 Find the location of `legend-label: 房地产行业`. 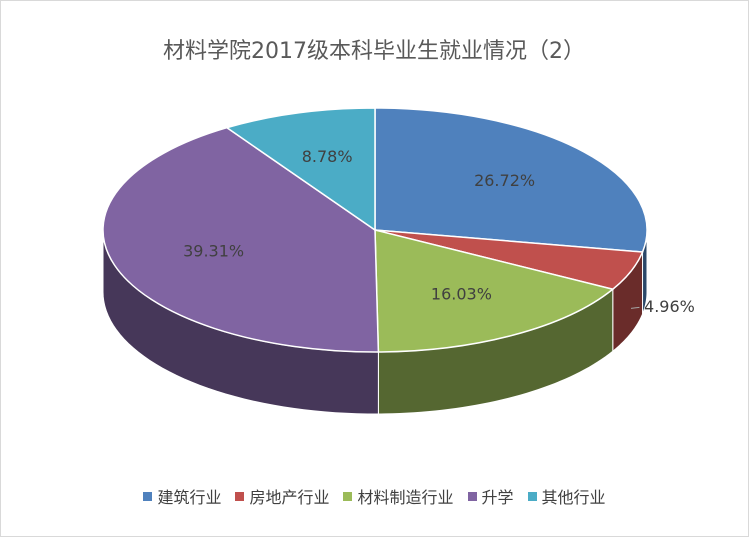

legend-label: 房地产行业 is located at coordinates (289, 497).